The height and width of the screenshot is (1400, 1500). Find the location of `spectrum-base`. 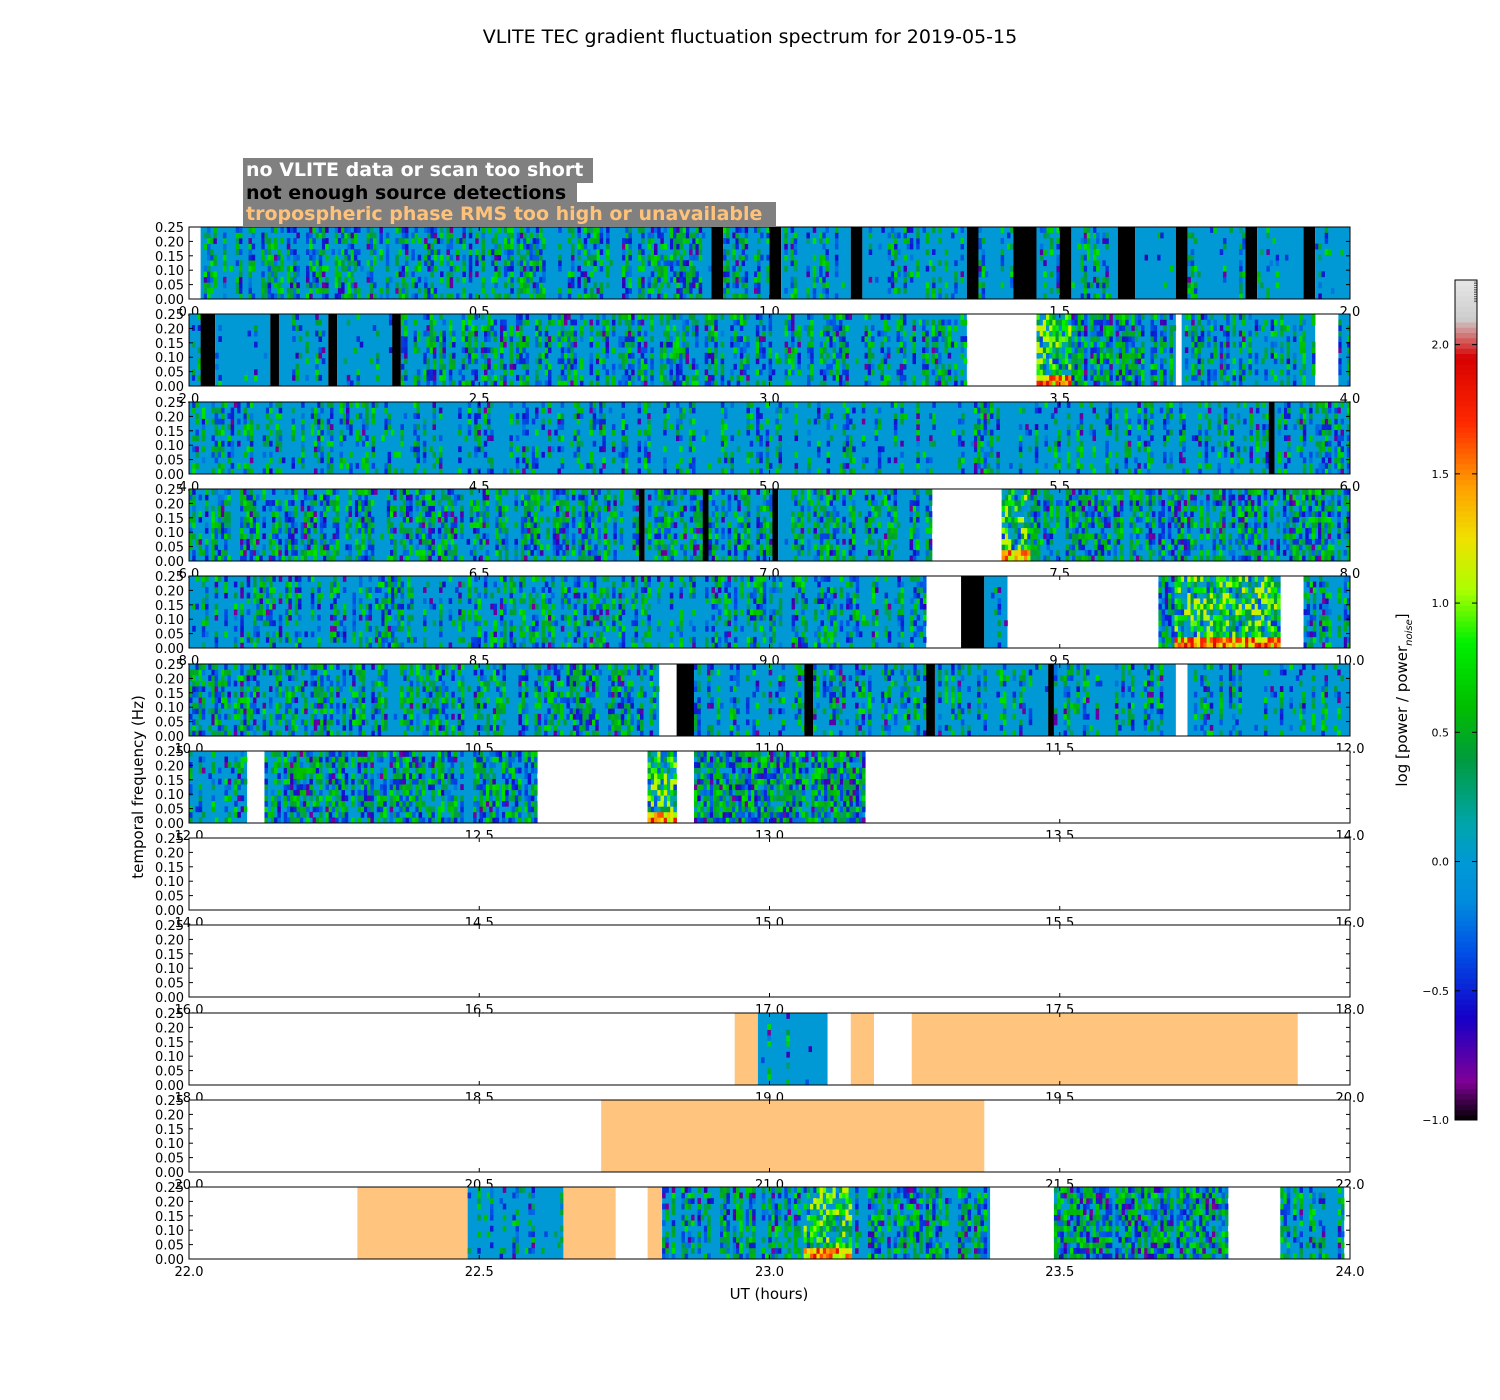

spectrum-base is located at coordinates (1155, 263).